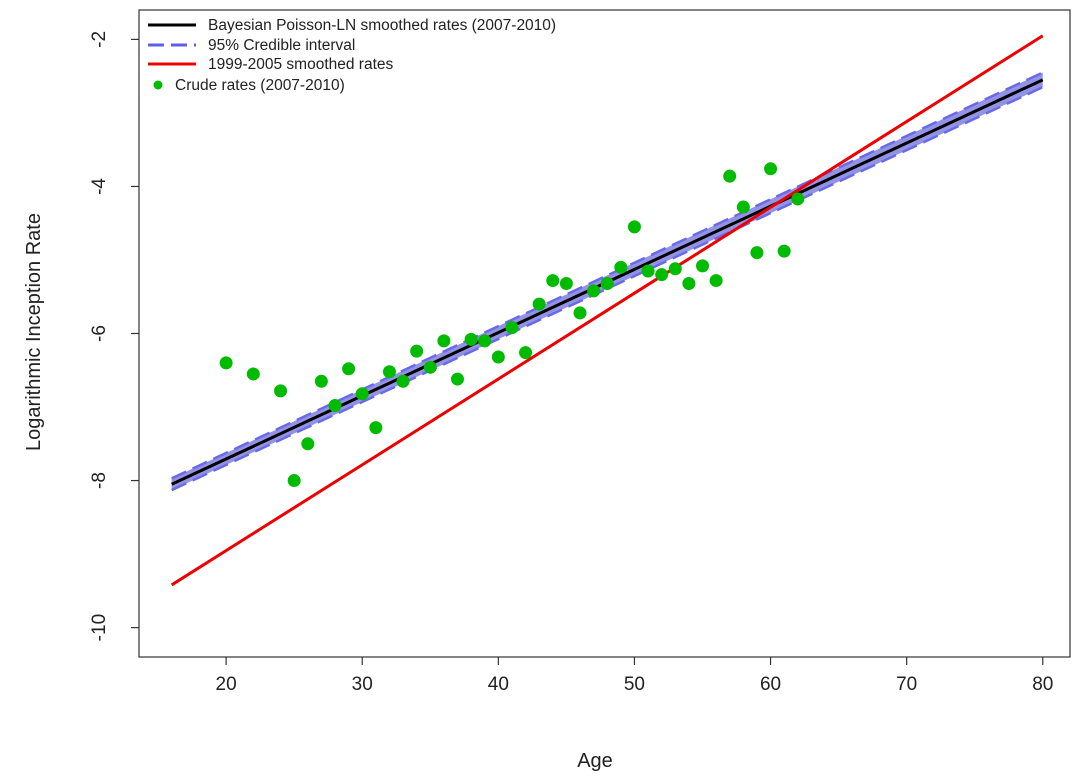 The image size is (1079, 777). What do you see at coordinates (226, 684) in the screenshot?
I see `x-tick-label: 20` at bounding box center [226, 684].